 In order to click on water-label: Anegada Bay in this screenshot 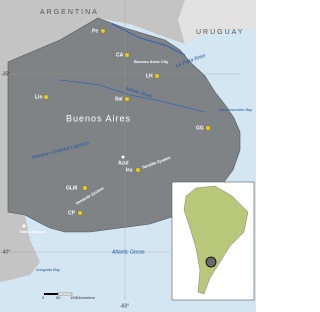, I will do `click(48, 269)`.